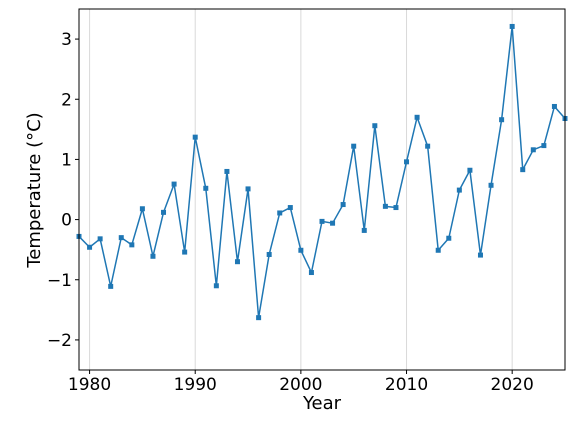 Image resolution: width=576 pixels, height=422 pixels. I want to click on y-tick-label: −1, so click(59, 281).